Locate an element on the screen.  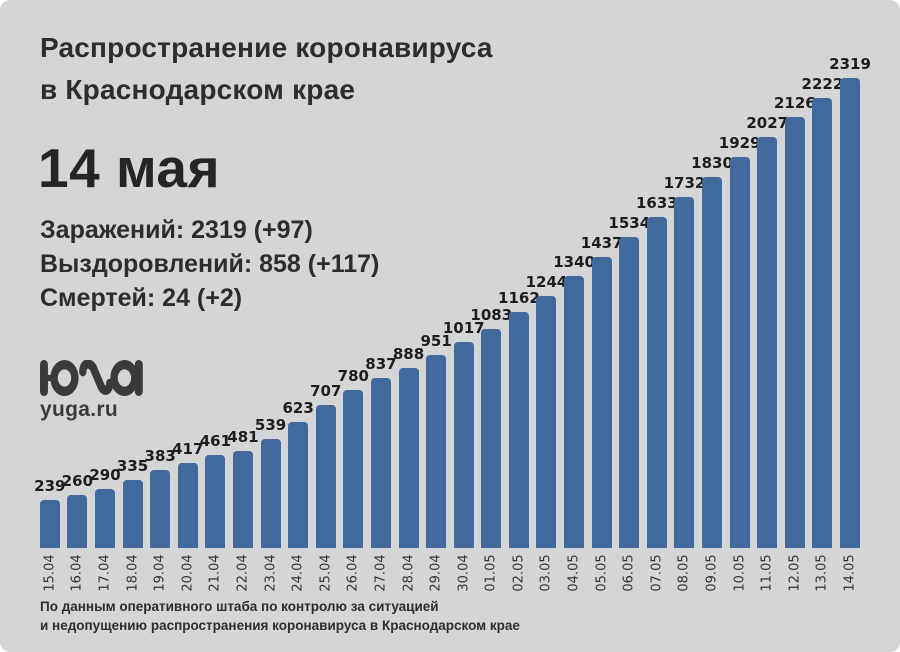
x-axis-tick: 14.05 is located at coordinates (850, 573).